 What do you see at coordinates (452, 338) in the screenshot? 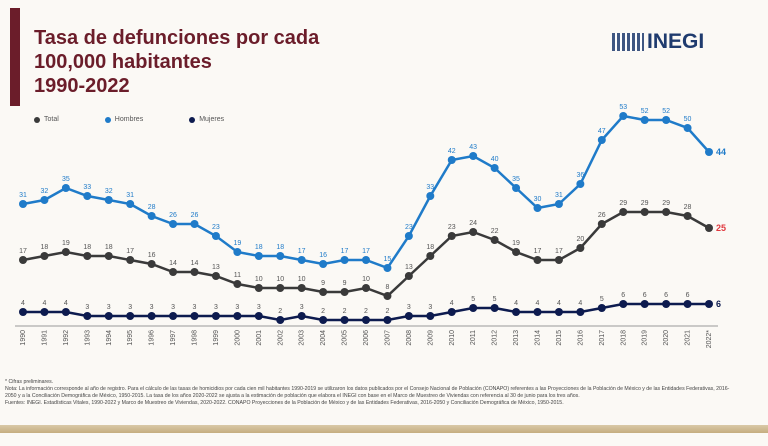
I see `x-tick-label: 2010` at bounding box center [452, 338].